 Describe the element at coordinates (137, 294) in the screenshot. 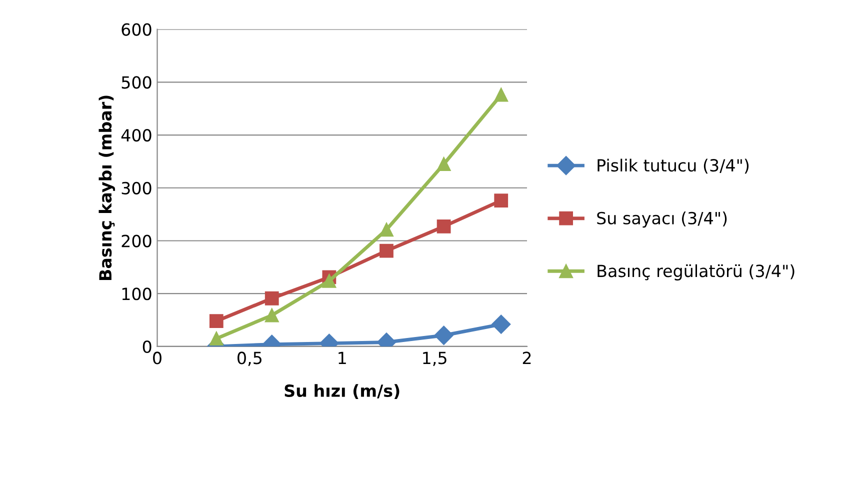

I see `y-tick-label: 100` at that location.